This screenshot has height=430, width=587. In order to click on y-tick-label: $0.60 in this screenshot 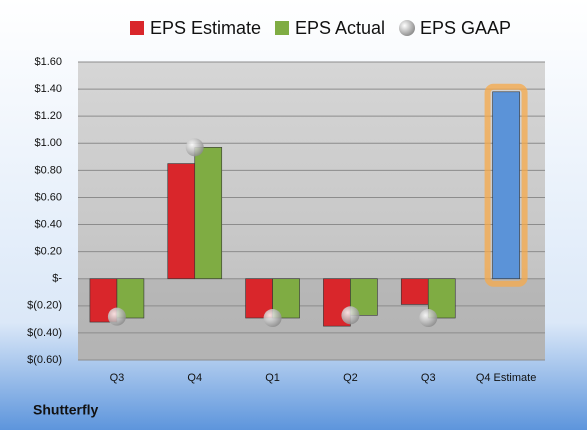, I will do `click(48, 197)`.